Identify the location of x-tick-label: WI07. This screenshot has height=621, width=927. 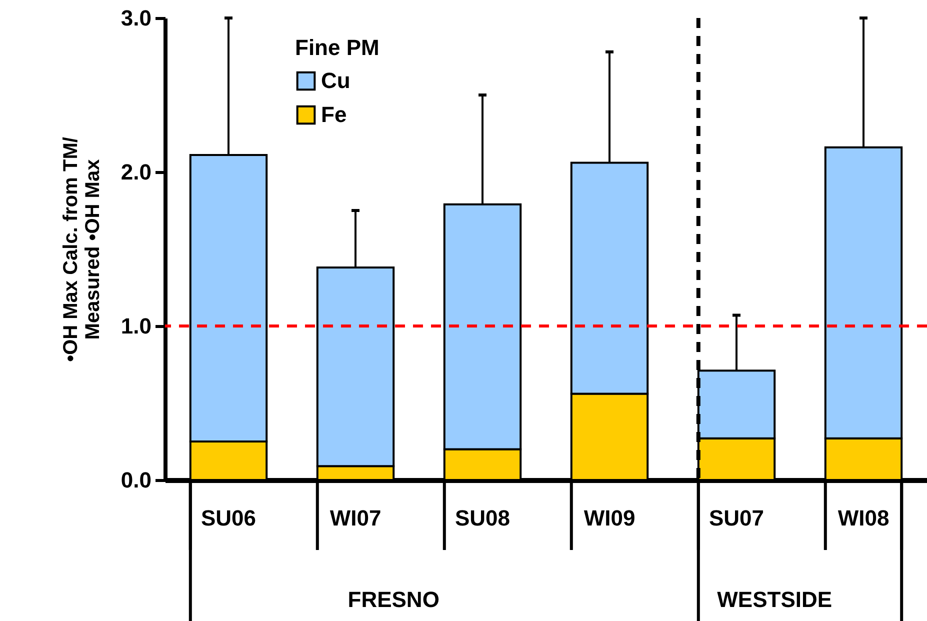
(356, 518).